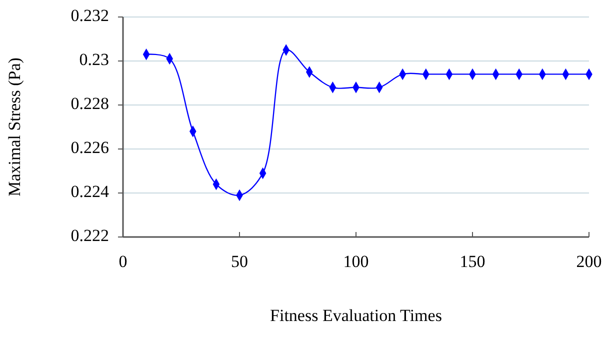 Image resolution: width=607 pixels, height=339 pixels. What do you see at coordinates (14, 127) in the screenshot?
I see `y-axis-title: Maximal Stress (Pa)` at bounding box center [14, 127].